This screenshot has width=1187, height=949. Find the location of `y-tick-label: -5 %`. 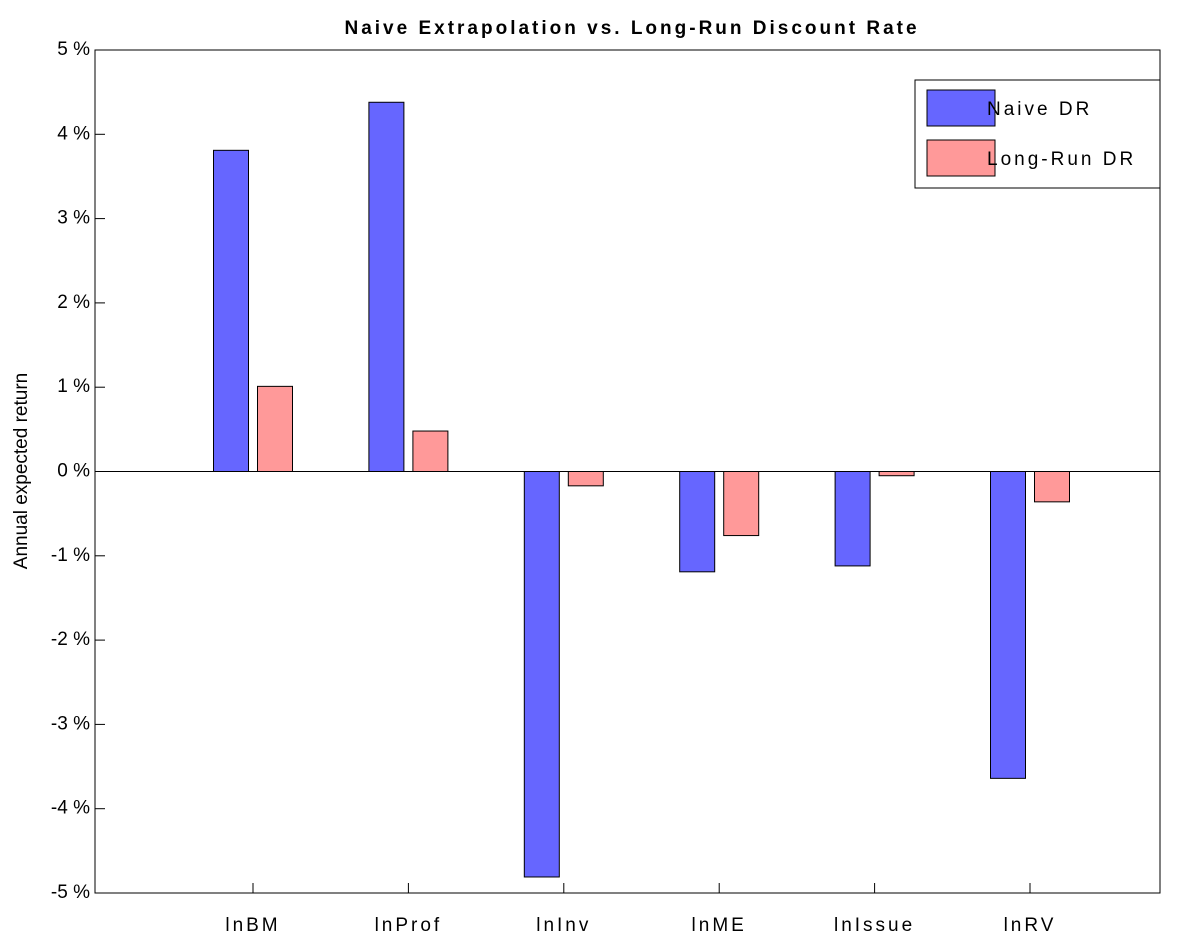

y-tick-label: -5 % is located at coordinates (70, 892).